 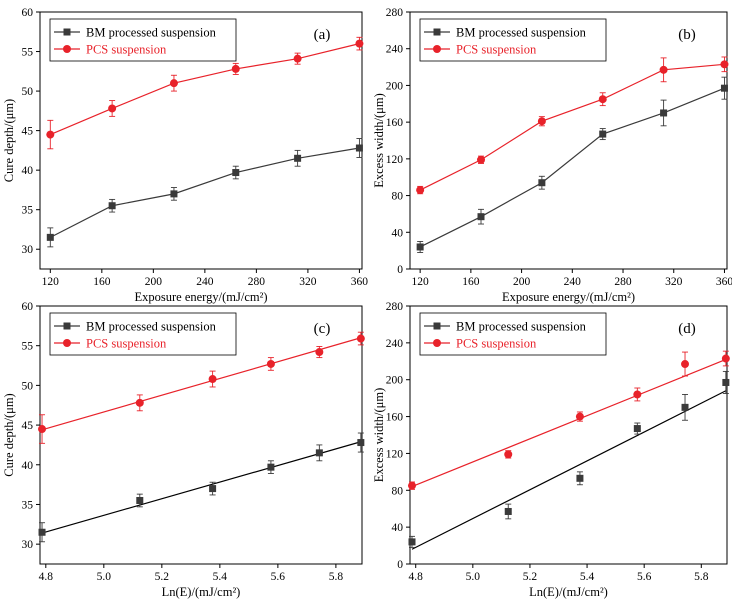 What do you see at coordinates (623, 282) in the screenshot?
I see `x-tick-label: 280` at bounding box center [623, 282].